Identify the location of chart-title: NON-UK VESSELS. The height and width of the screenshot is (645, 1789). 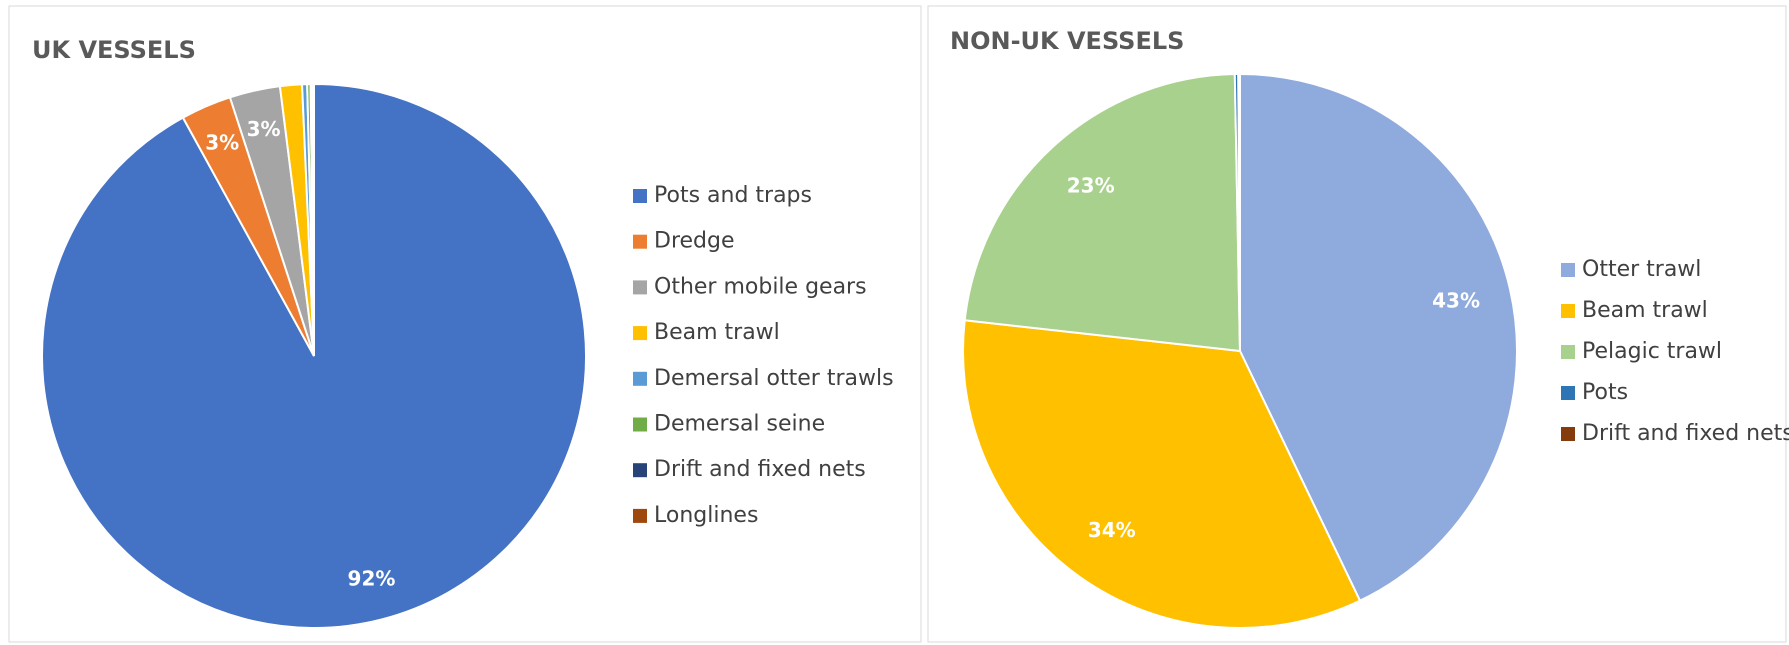
(1067, 41).